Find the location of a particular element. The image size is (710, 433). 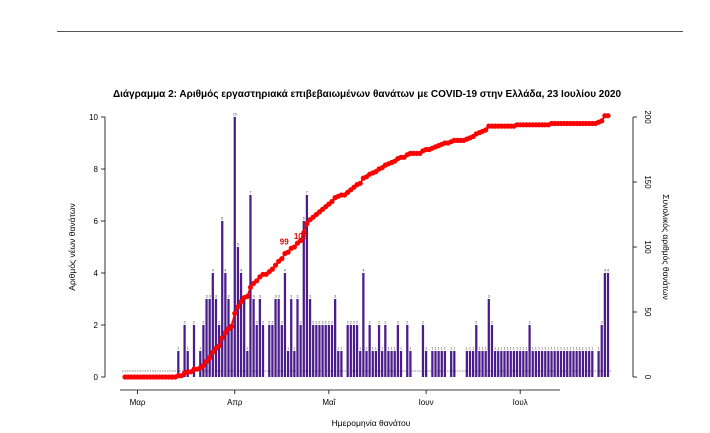

bar-label-128: 1 is located at coordinates (526, 349).